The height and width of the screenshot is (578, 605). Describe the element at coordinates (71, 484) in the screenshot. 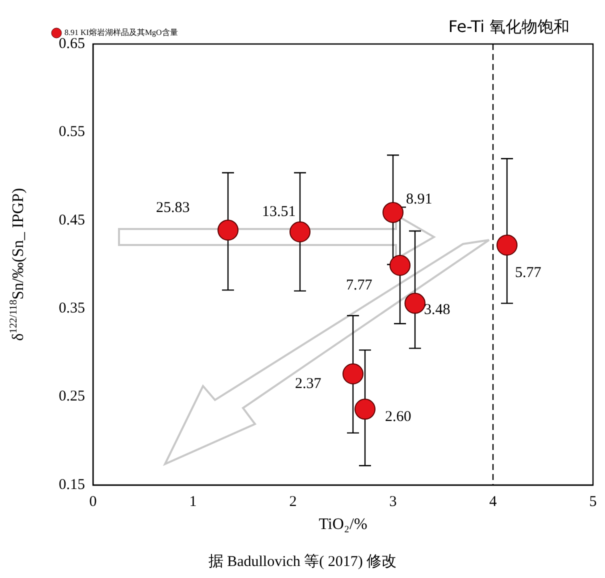

I see `y-tick-label: 0.15` at that location.